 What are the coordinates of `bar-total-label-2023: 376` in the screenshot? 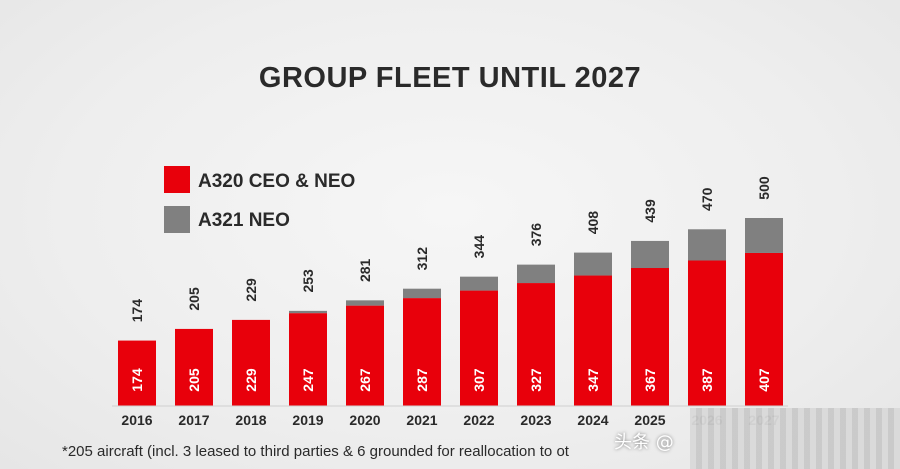 It's located at (536, 235).